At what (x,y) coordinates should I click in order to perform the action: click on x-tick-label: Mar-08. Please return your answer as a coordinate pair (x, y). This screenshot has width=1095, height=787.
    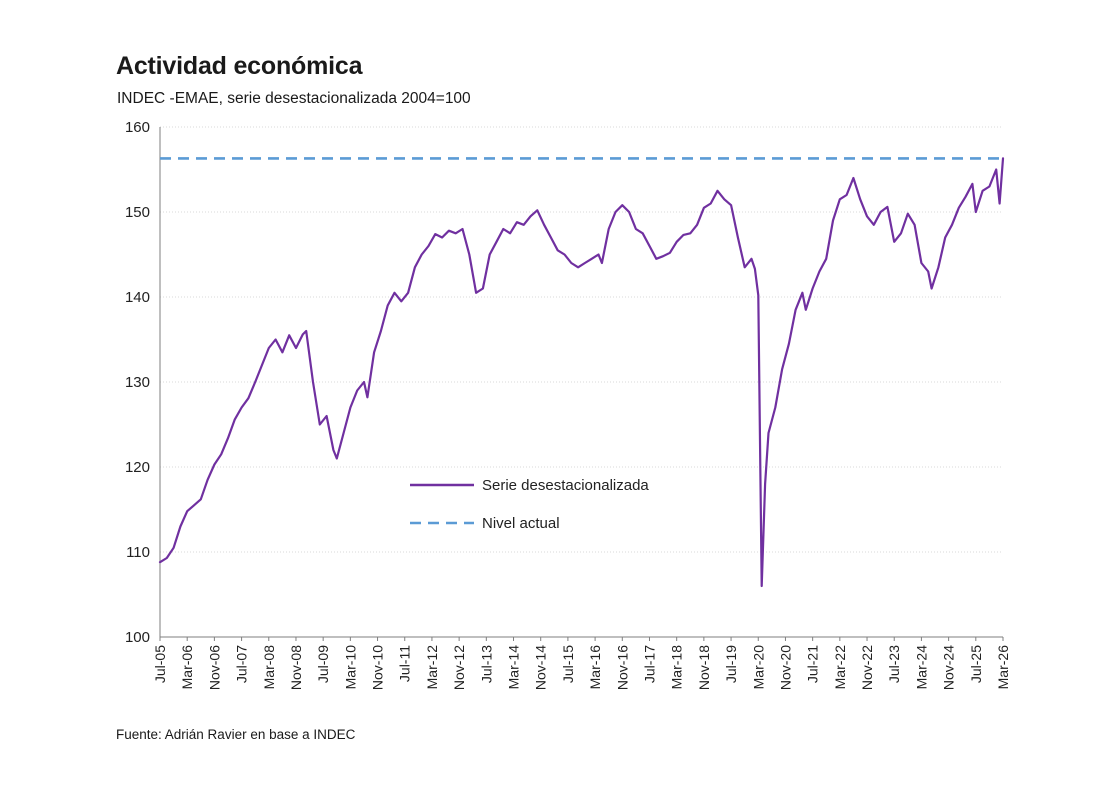
    Looking at the image, I should click on (269, 667).